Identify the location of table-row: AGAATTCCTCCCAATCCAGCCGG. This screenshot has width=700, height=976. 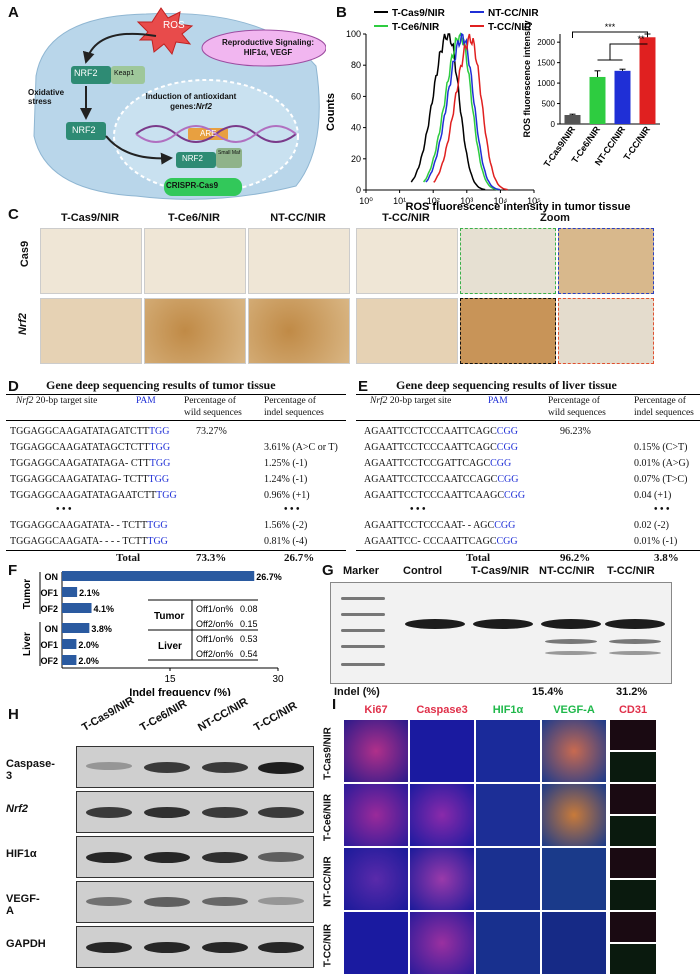
(441, 479).